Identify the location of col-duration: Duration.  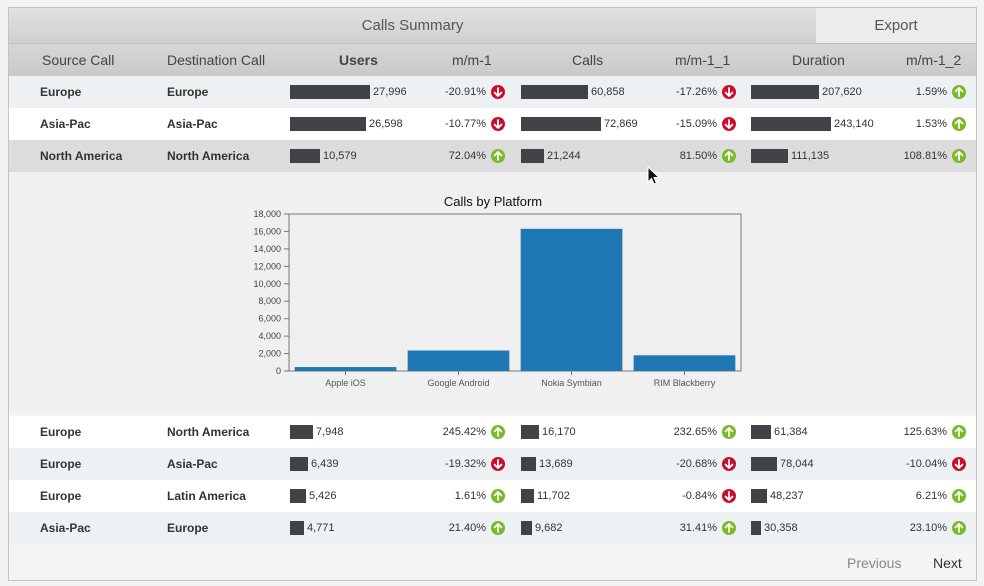
(818, 60).